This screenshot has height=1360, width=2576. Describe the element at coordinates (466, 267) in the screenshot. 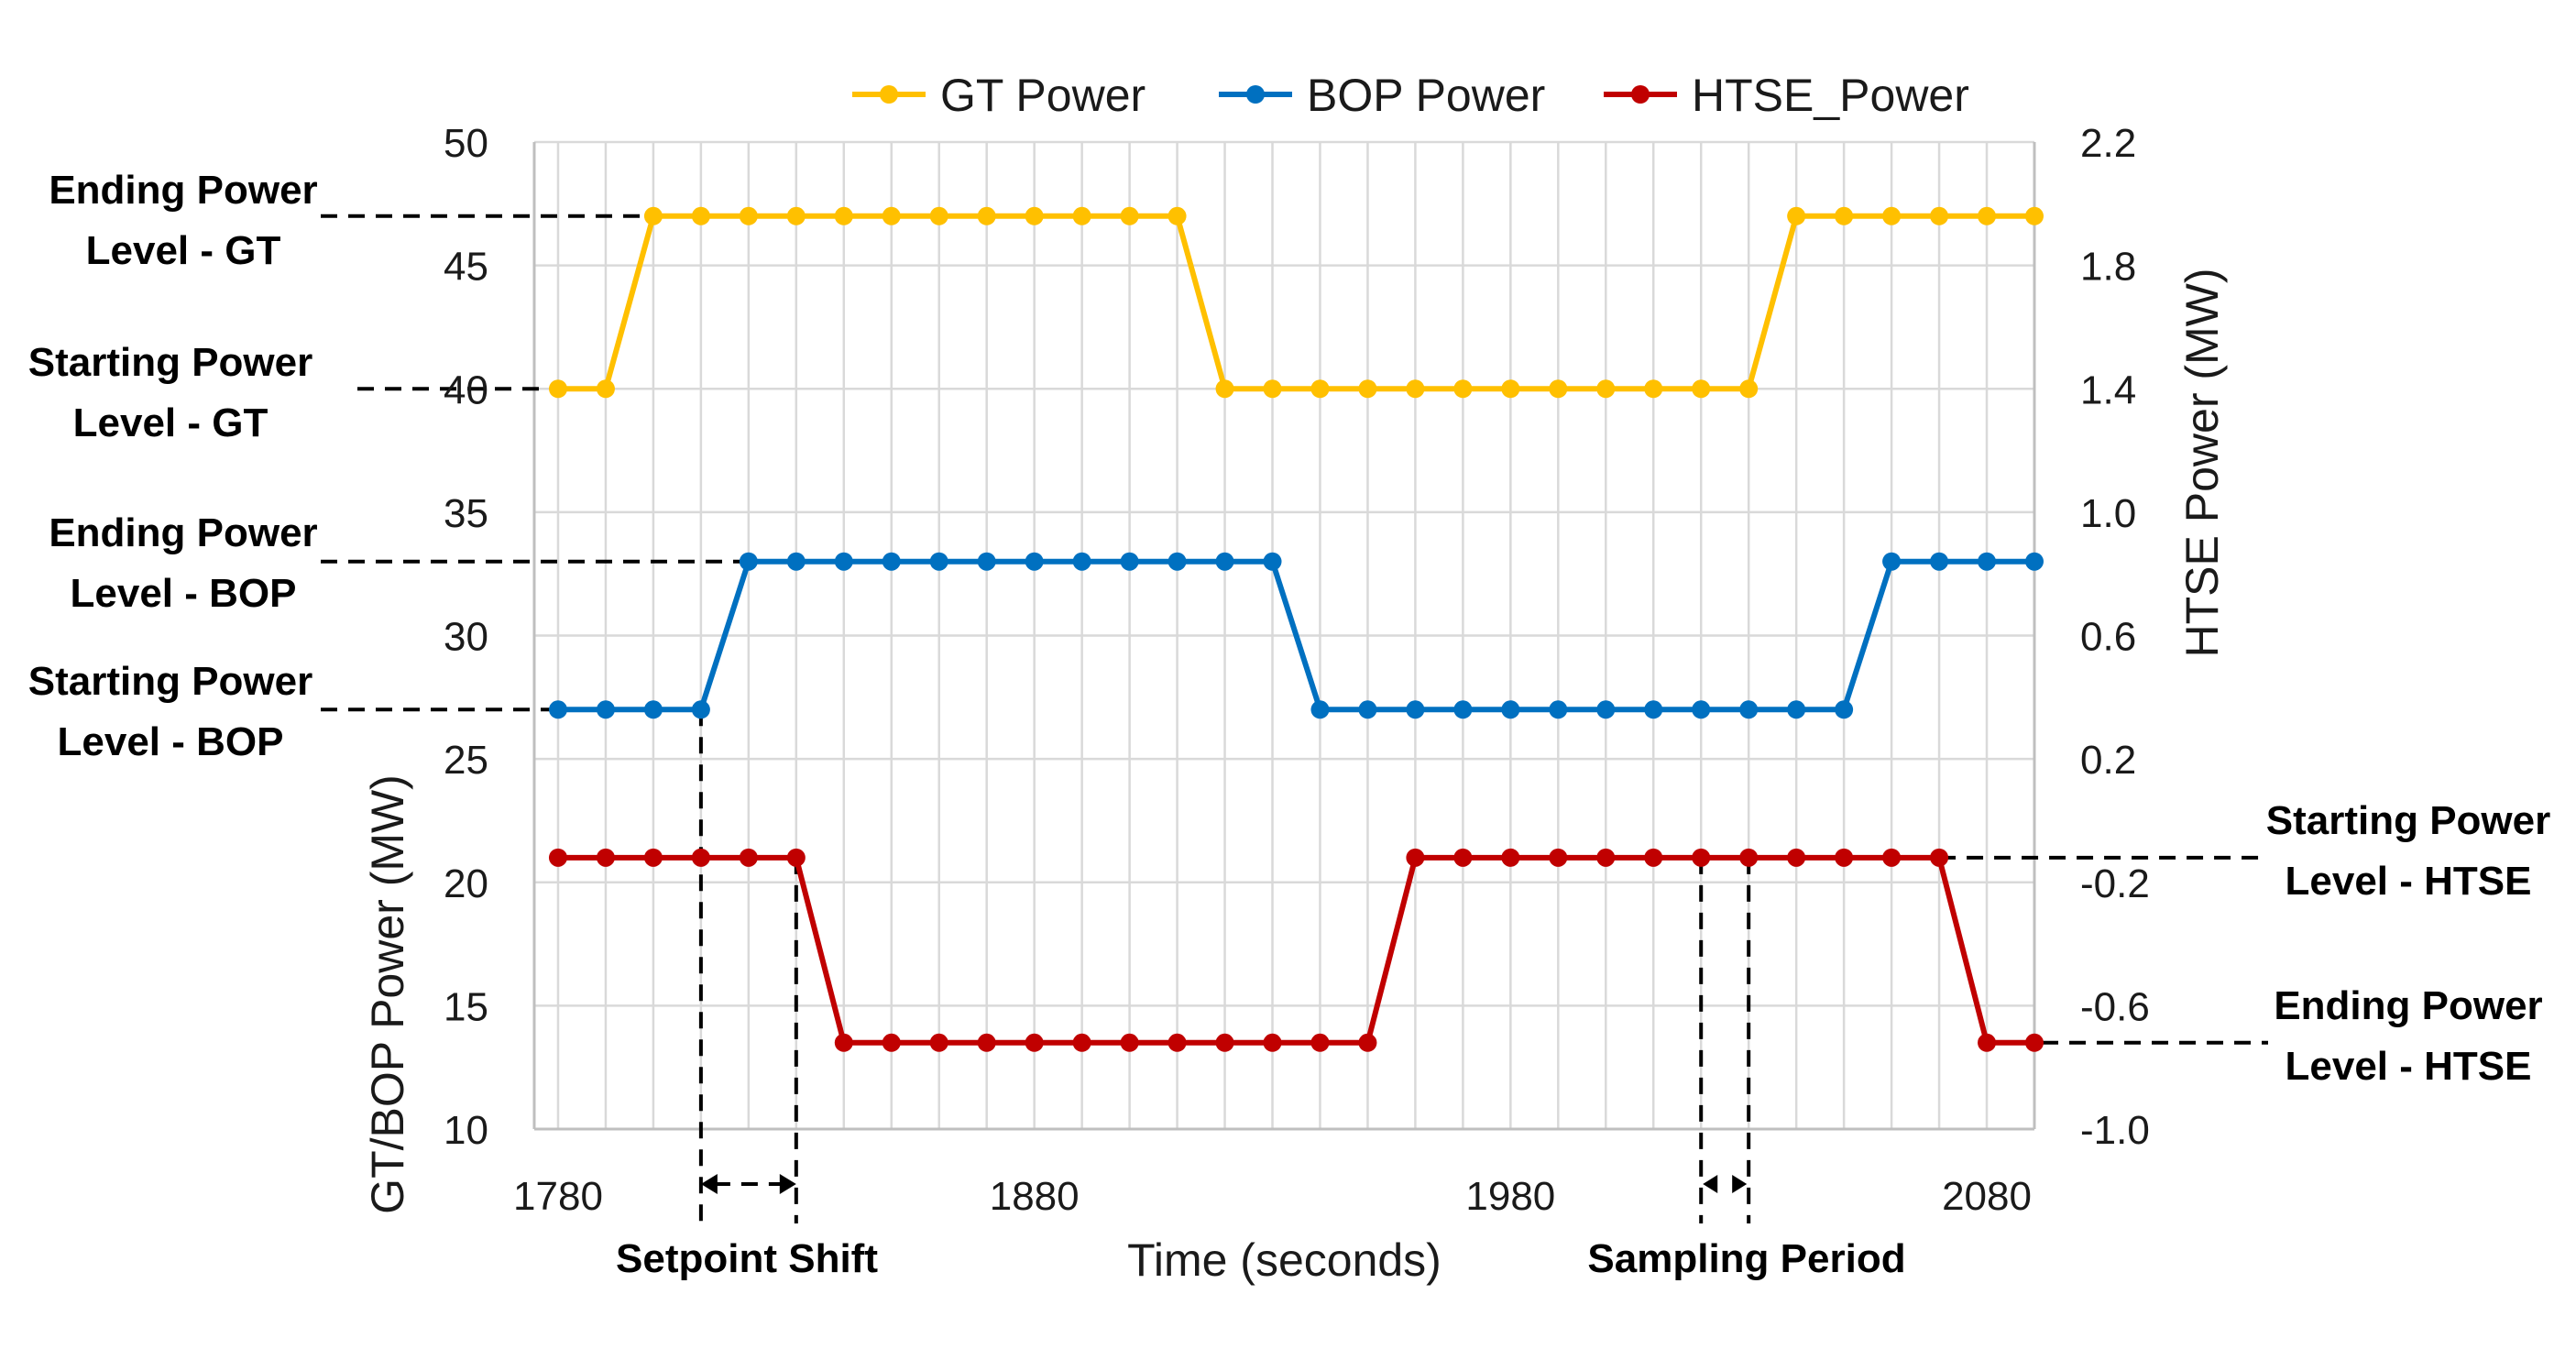

I see `y-tick-label: 45` at that location.